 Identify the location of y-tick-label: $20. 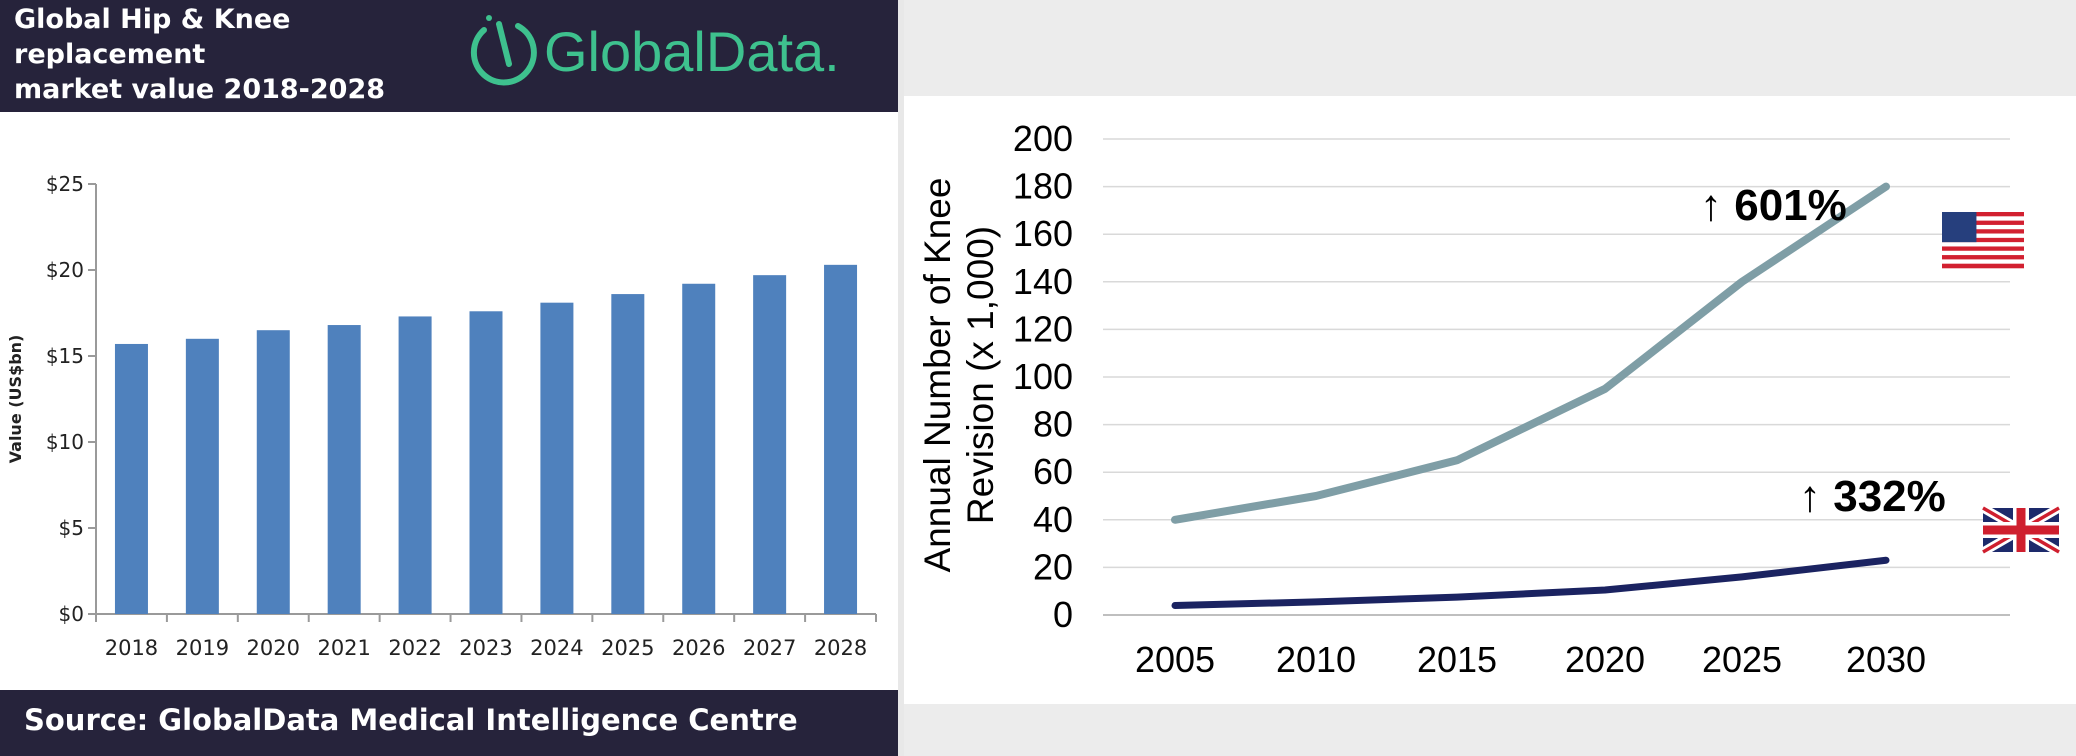
(65, 270).